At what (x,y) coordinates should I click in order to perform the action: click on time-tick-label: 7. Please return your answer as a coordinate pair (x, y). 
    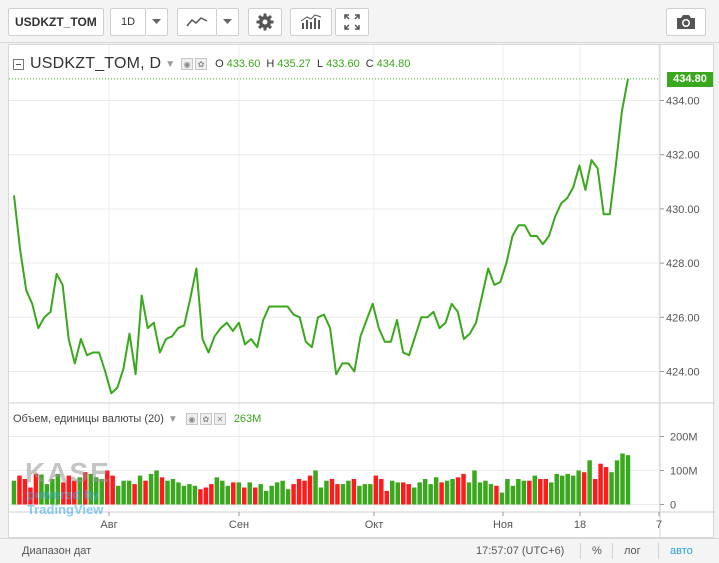
    Looking at the image, I should click on (659, 525).